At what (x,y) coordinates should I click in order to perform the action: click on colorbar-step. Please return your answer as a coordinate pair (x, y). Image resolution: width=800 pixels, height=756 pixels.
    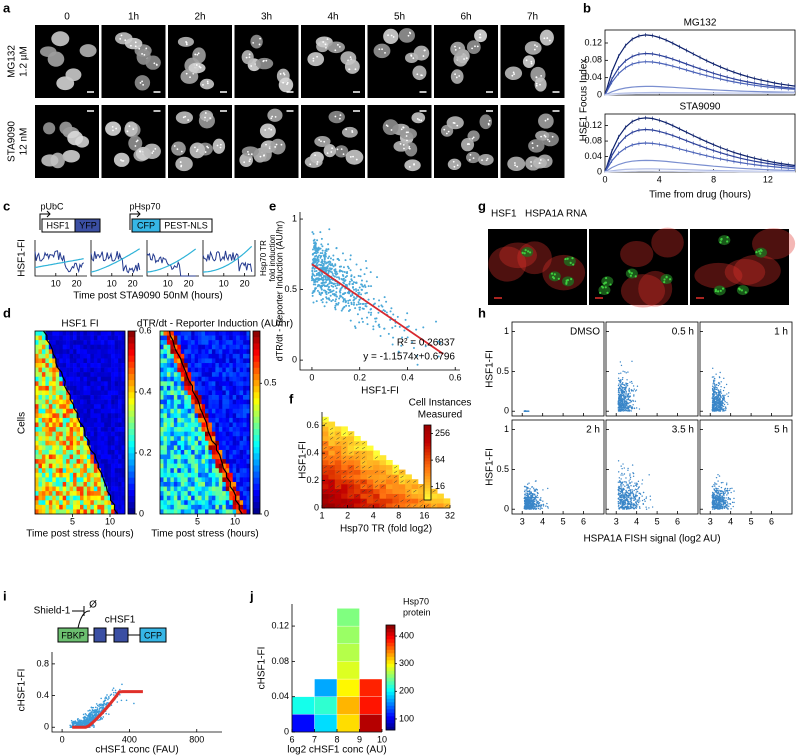
    Looking at the image, I should click on (131, 358).